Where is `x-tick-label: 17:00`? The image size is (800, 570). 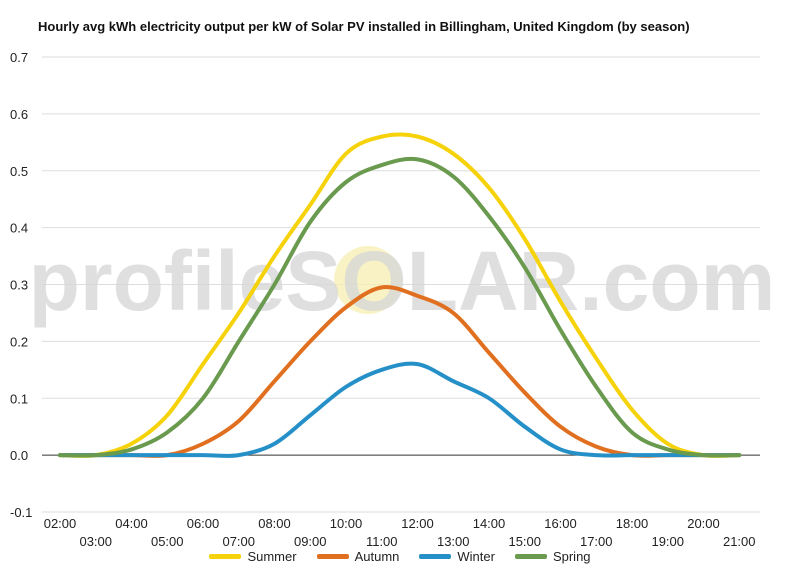
x-tick-label: 17:00 is located at coordinates (596, 541).